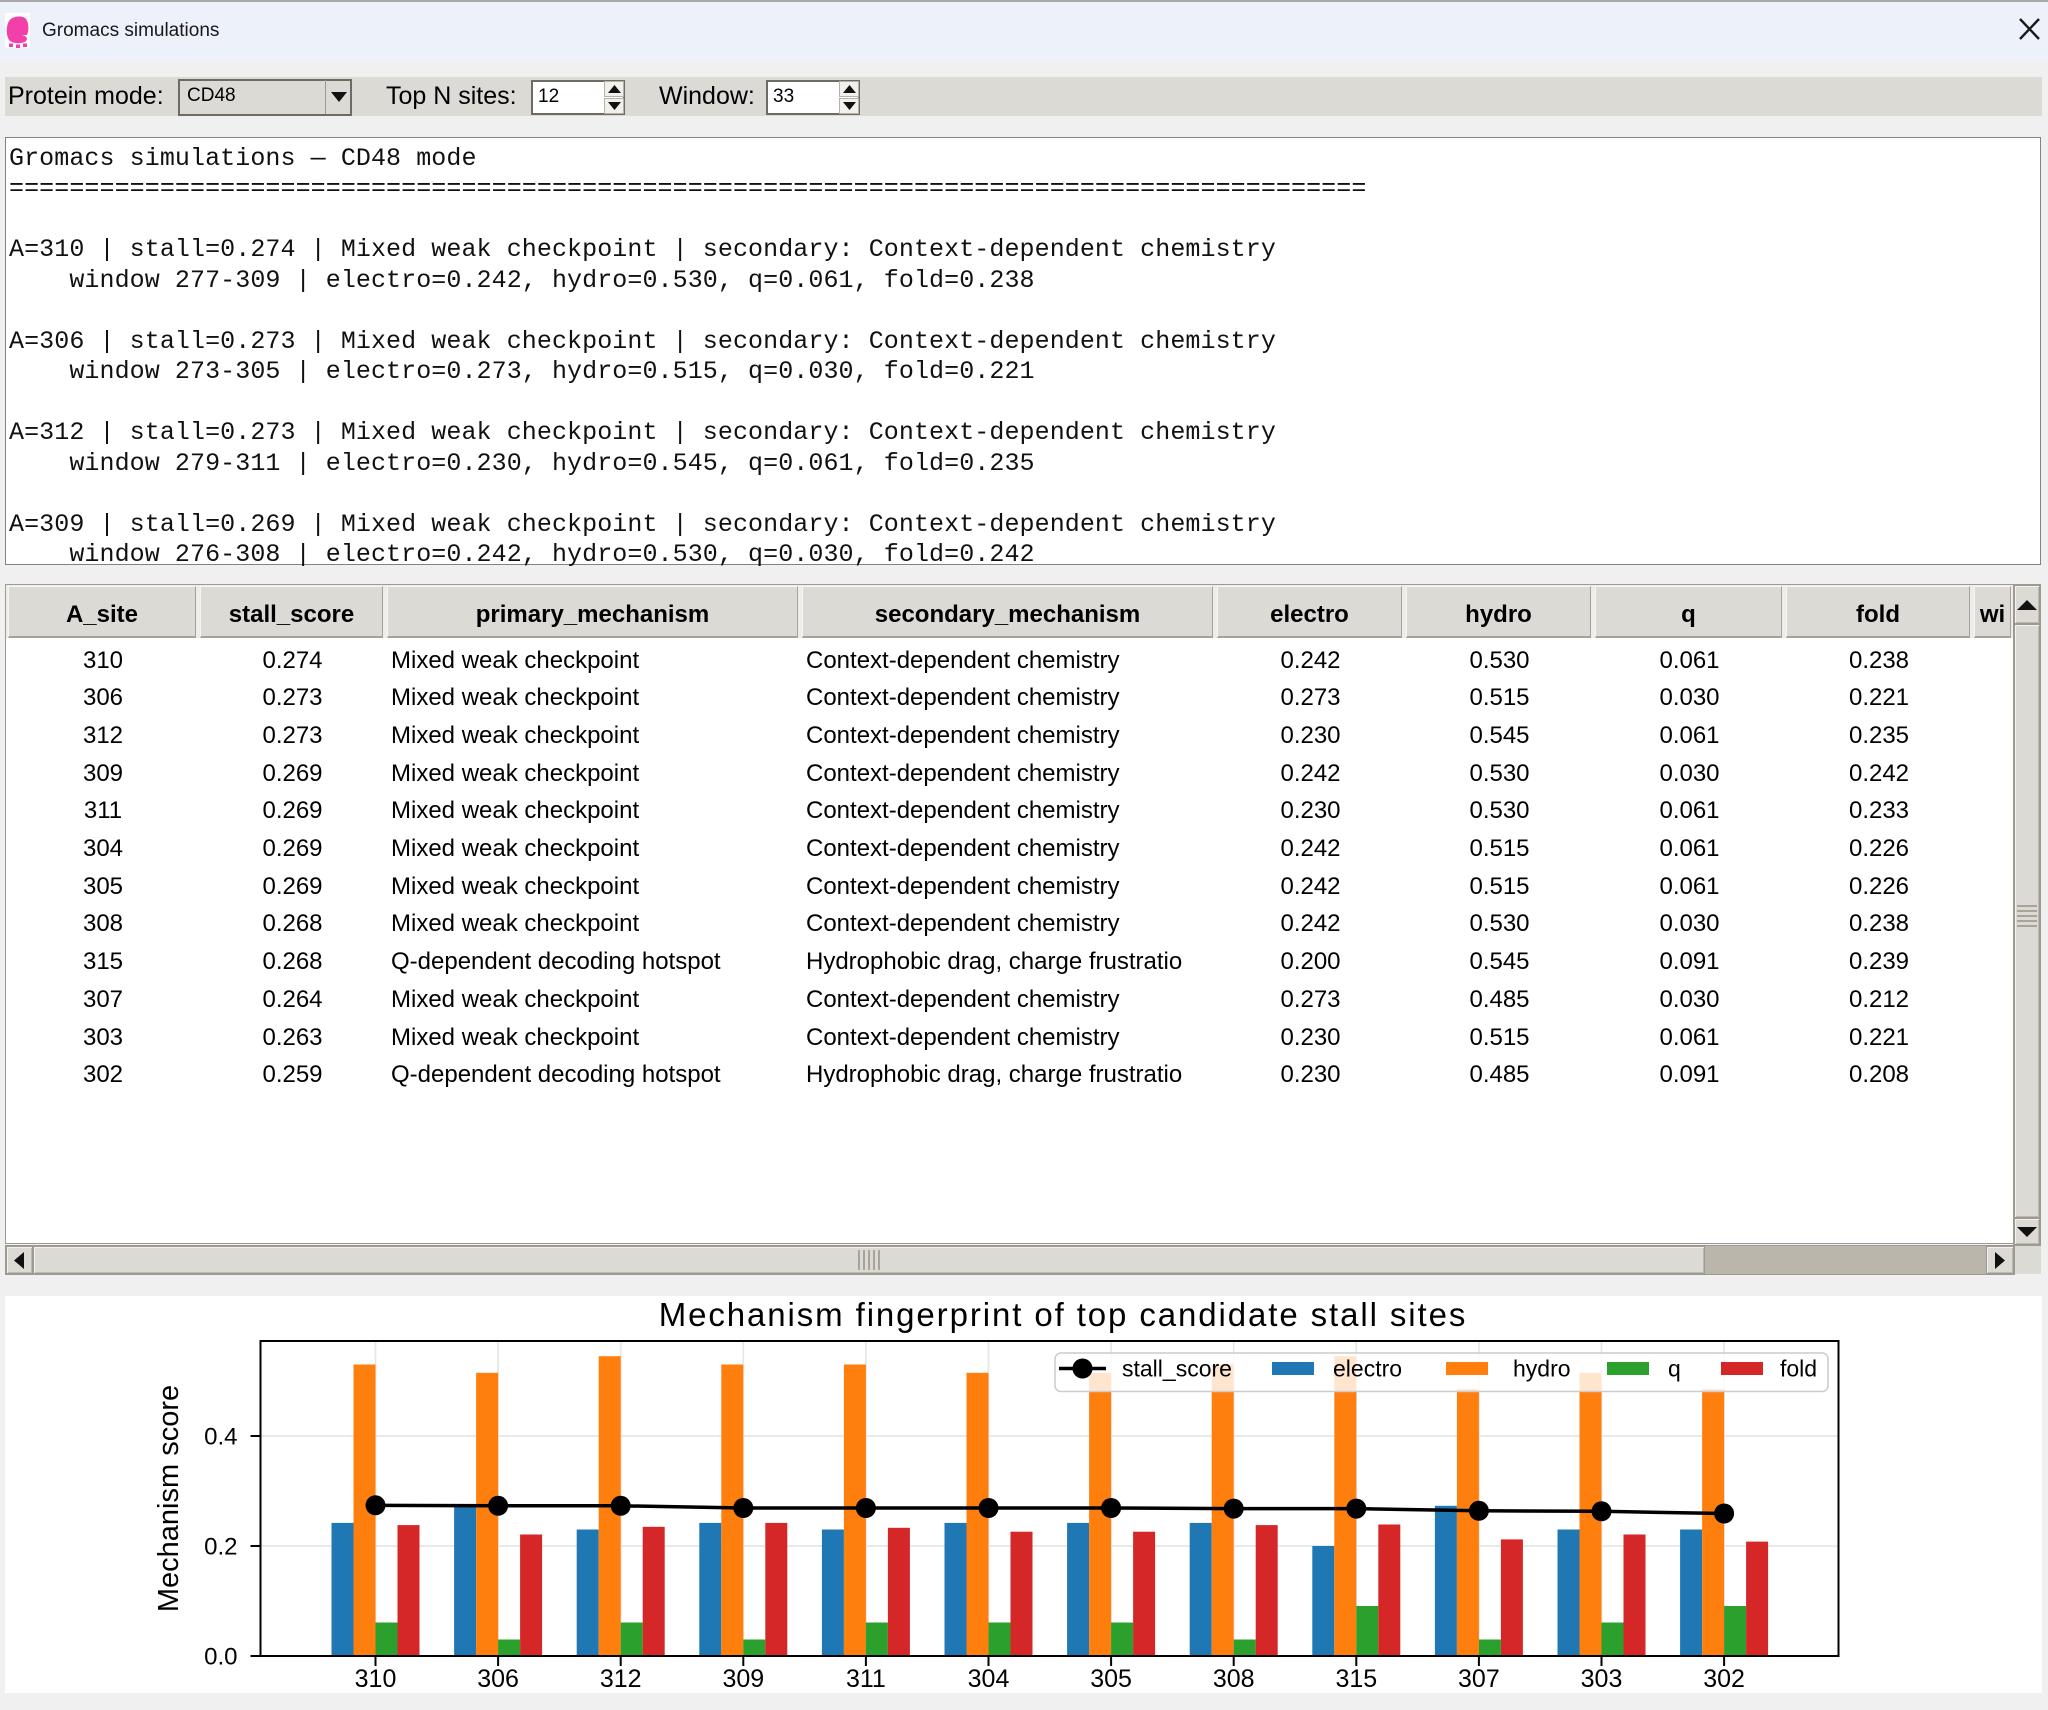 The image size is (2048, 1710). Describe the element at coordinates (220, 1547) in the screenshot. I see `svg-text: 0.2` at that location.